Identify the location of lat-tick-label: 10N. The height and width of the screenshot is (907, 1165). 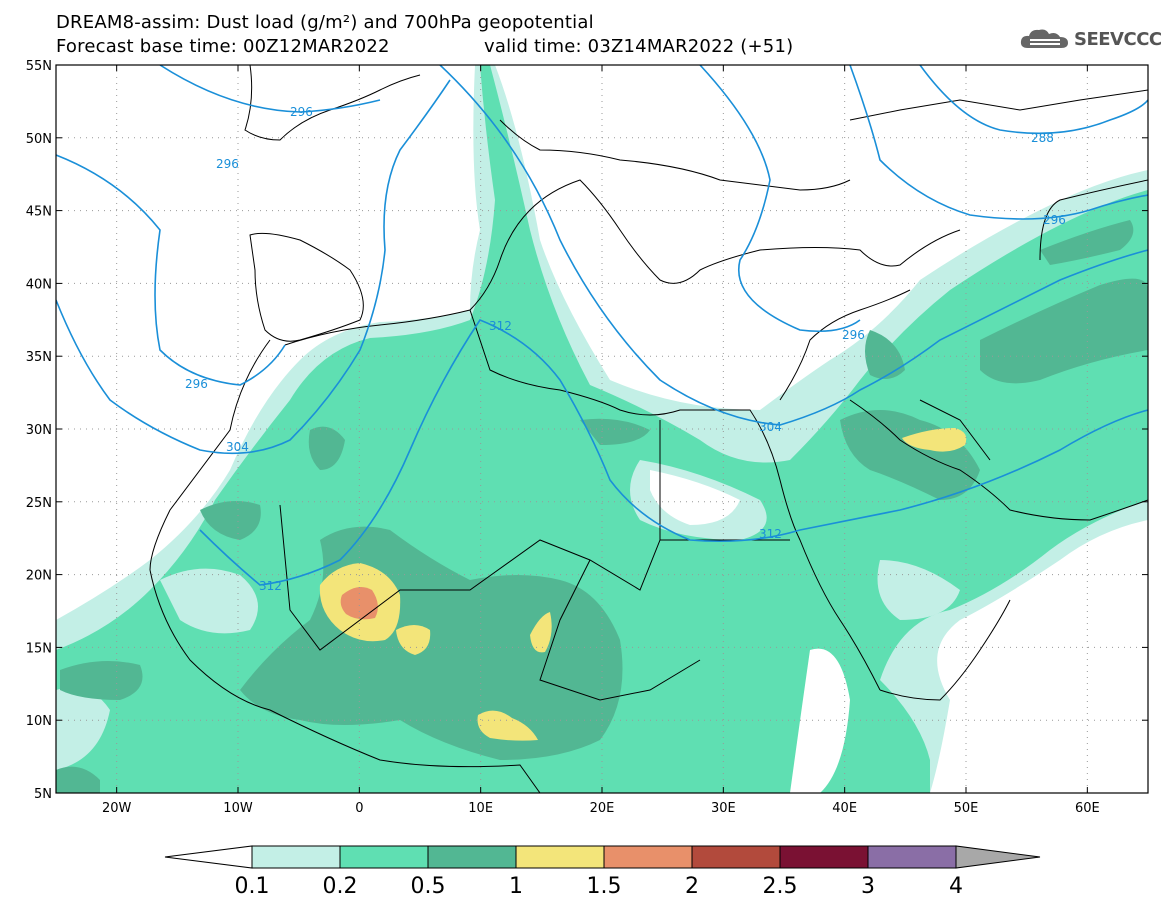
(39, 721).